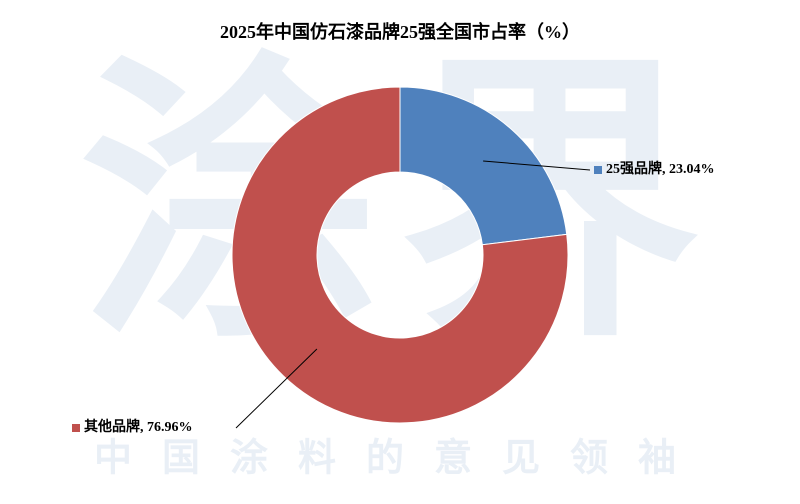 The image size is (800, 504). I want to click on donut-slice, so click(483, 166).